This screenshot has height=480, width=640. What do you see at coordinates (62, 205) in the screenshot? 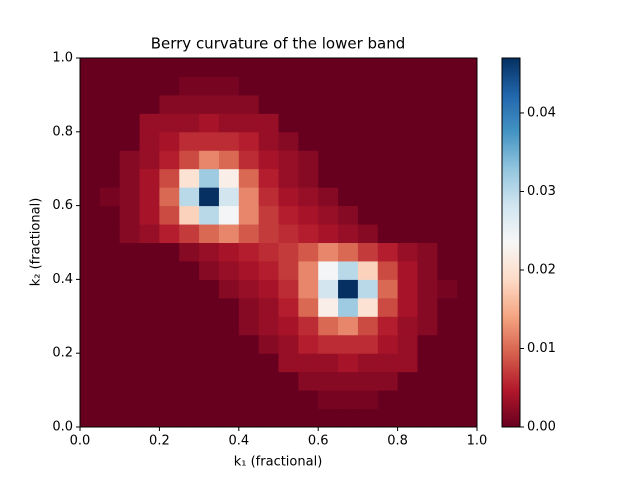
I see `y-tick-label: 0.6` at bounding box center [62, 205].